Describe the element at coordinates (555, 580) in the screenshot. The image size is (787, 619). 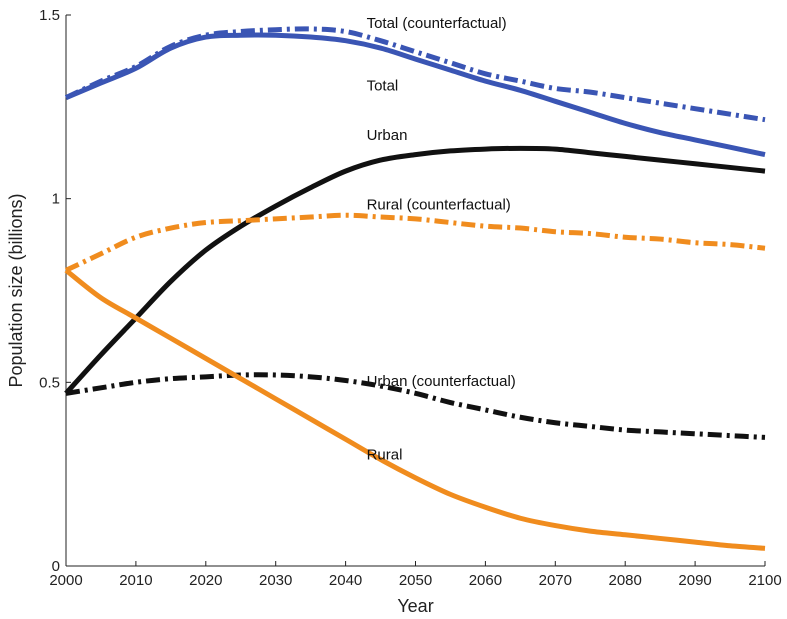
I see `x-tick-label: 2070` at that location.